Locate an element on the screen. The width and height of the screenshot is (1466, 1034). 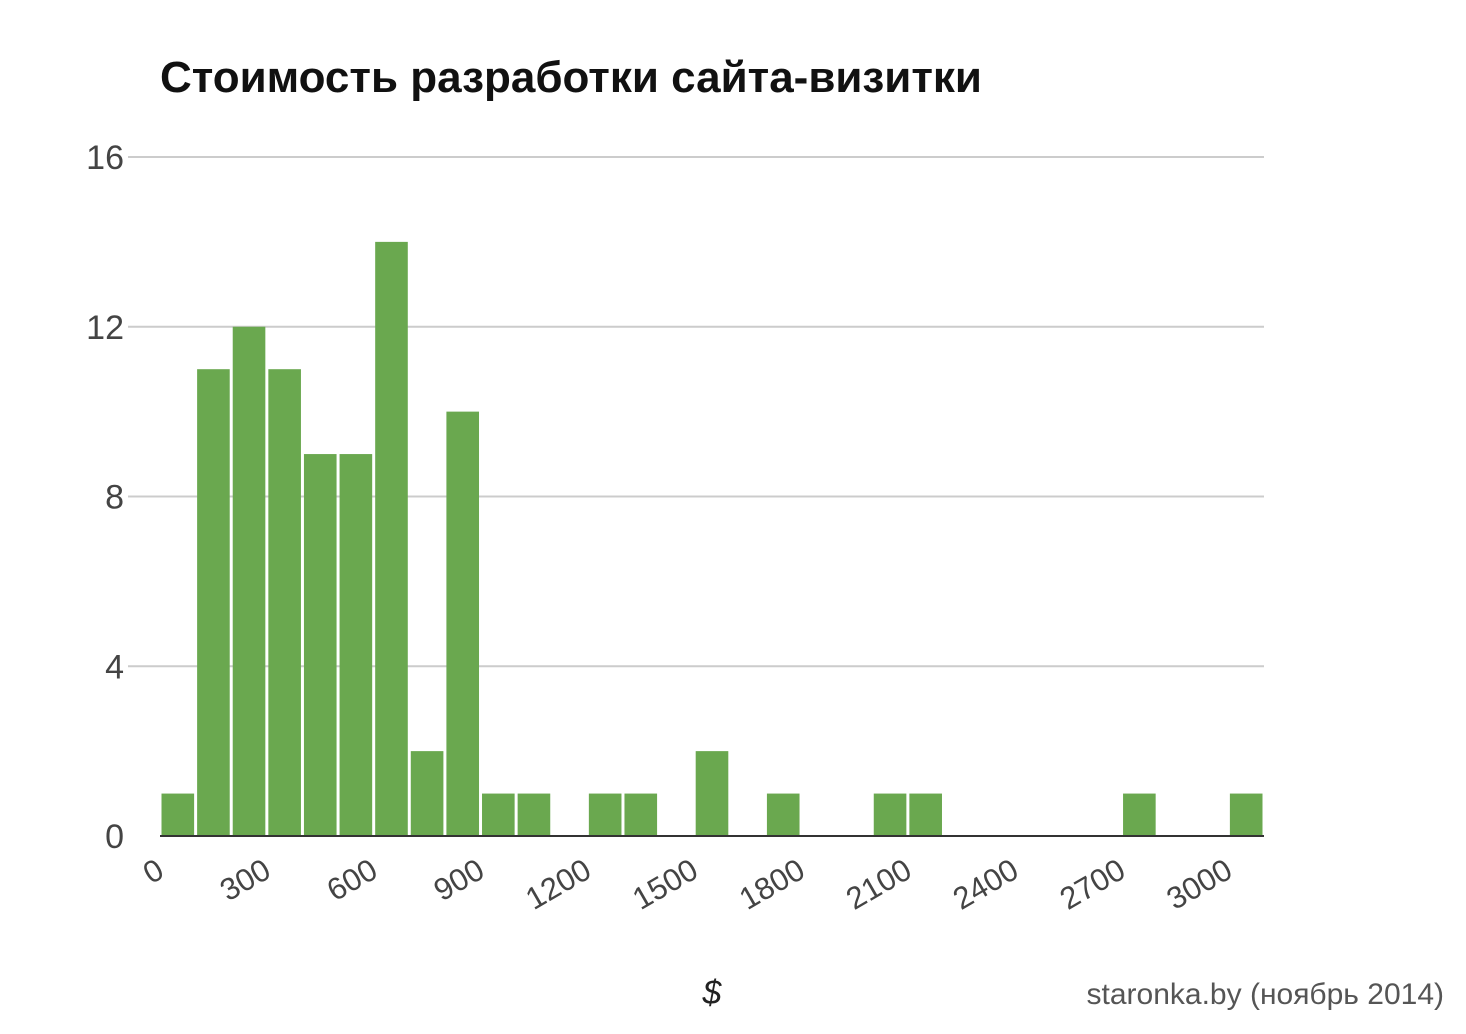
x-tick-label: 0 is located at coordinates (153, 871).